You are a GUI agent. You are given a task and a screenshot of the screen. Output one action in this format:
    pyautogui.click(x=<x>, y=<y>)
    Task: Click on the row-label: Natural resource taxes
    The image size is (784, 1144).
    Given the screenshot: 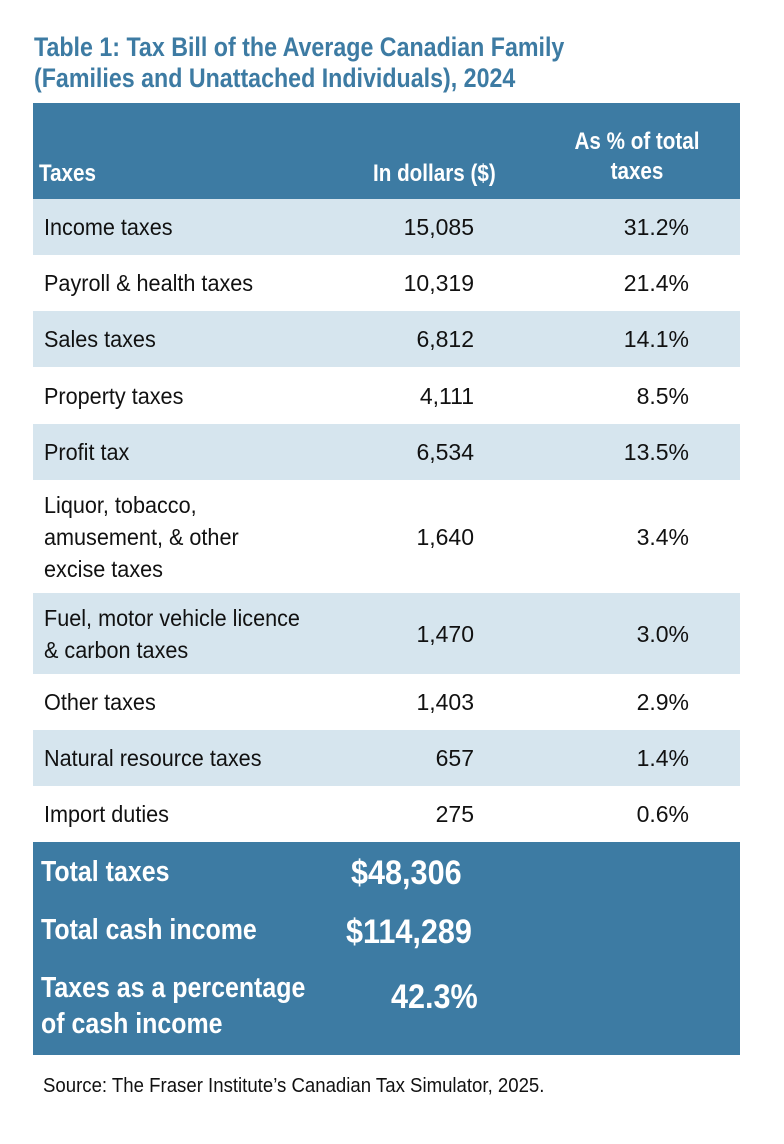 What is the action you would take?
    pyautogui.click(x=185, y=758)
    